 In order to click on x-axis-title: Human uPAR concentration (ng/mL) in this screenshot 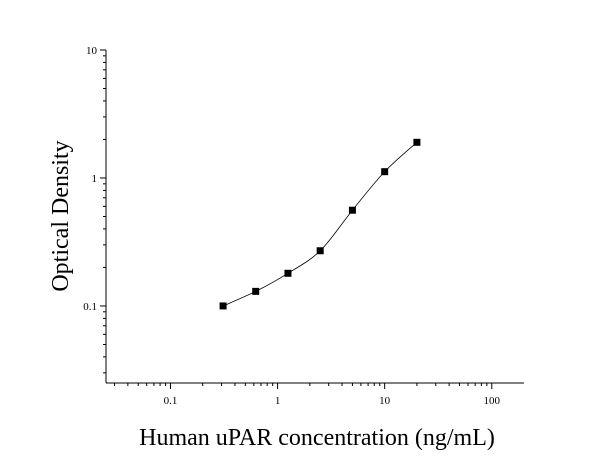, I will do `click(317, 438)`.